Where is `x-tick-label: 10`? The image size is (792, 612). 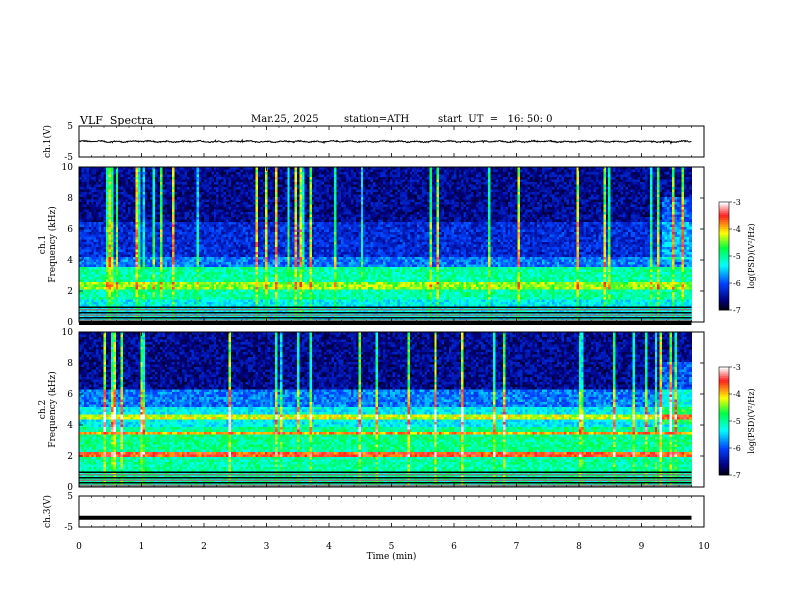 x-tick-label: 10 is located at coordinates (704, 547).